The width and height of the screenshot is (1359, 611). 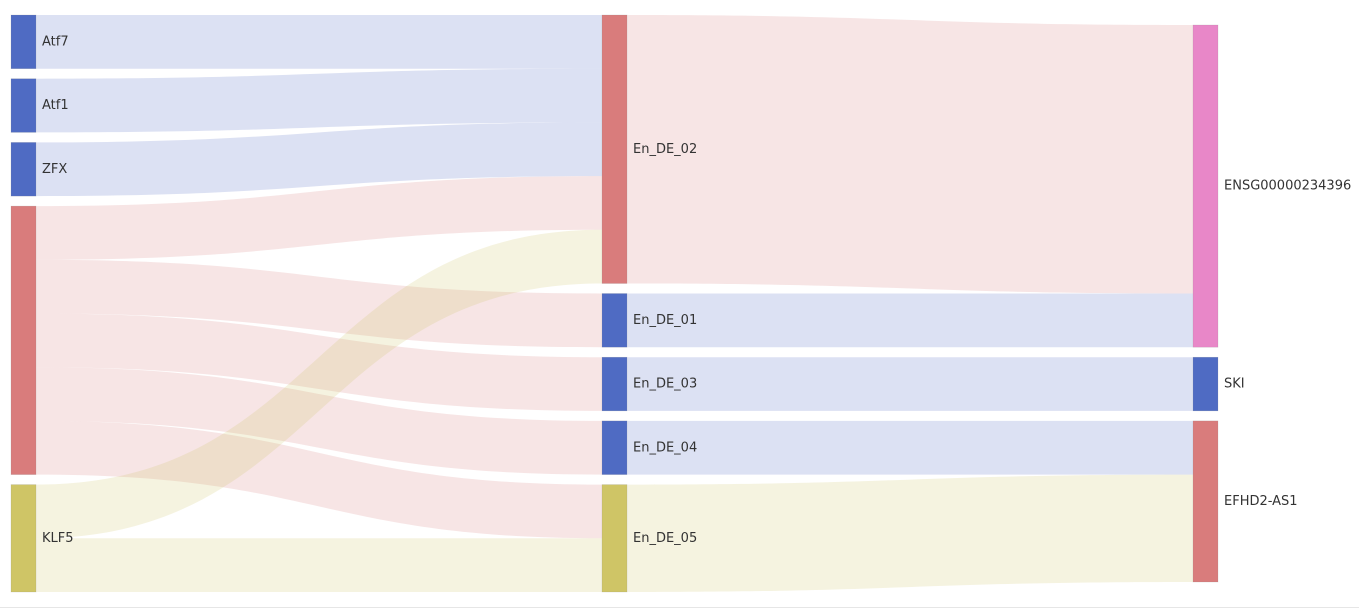 I want to click on node-label-ensg00000234396: ENSG00000234396, so click(x=1287, y=186).